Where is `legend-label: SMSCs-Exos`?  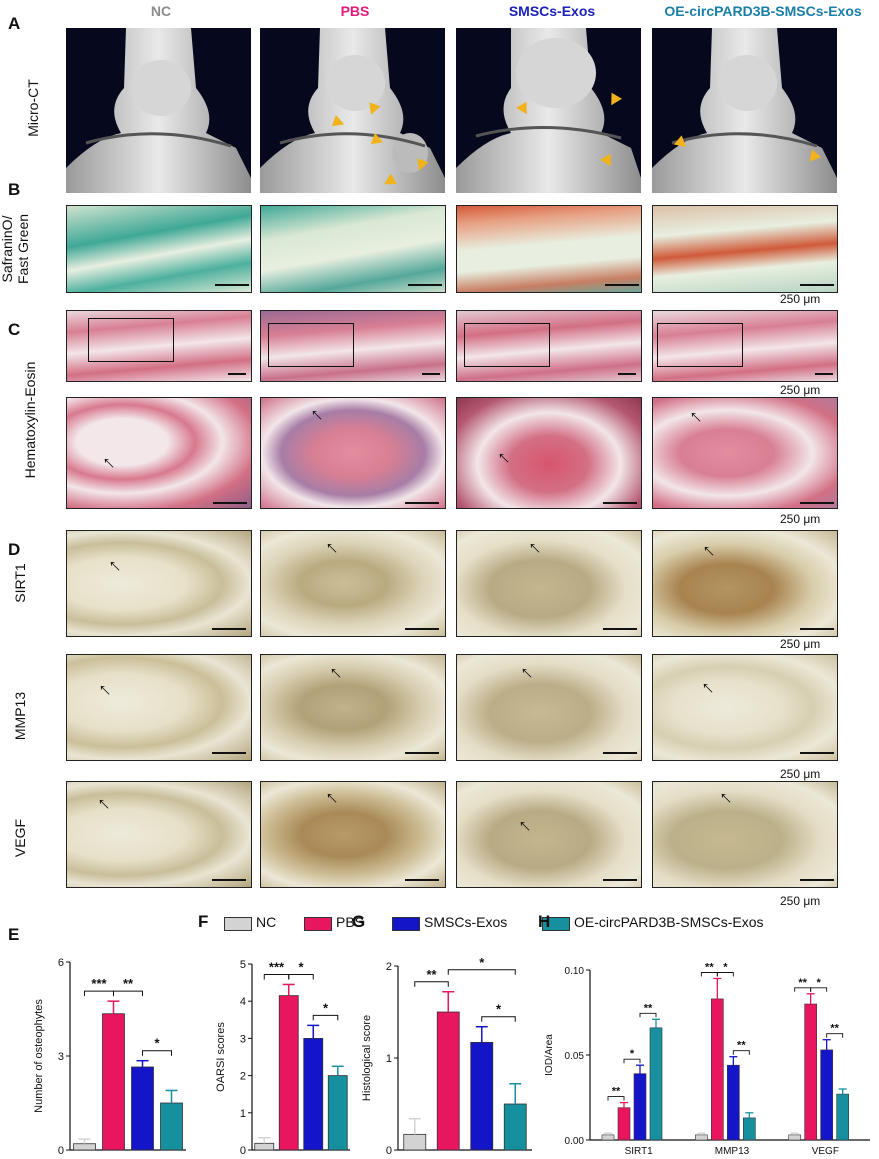
legend-label: SMSCs-Exos is located at coordinates (466, 922).